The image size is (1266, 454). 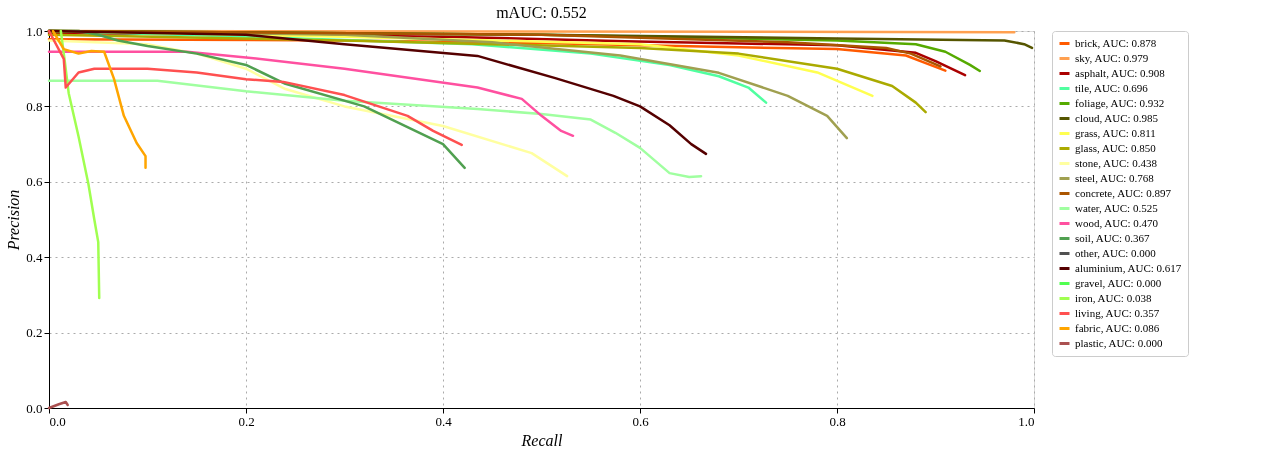 What do you see at coordinates (1128, 267) in the screenshot?
I see `legend-label: aluminium, AUC: 0.617` at bounding box center [1128, 267].